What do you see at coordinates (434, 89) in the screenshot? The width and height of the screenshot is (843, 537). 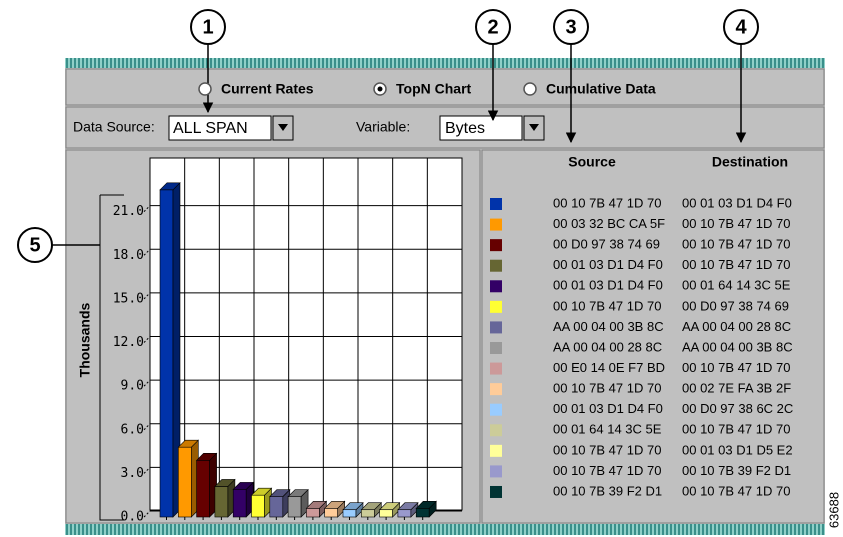 I see `radio-label: TopN Chart` at bounding box center [434, 89].